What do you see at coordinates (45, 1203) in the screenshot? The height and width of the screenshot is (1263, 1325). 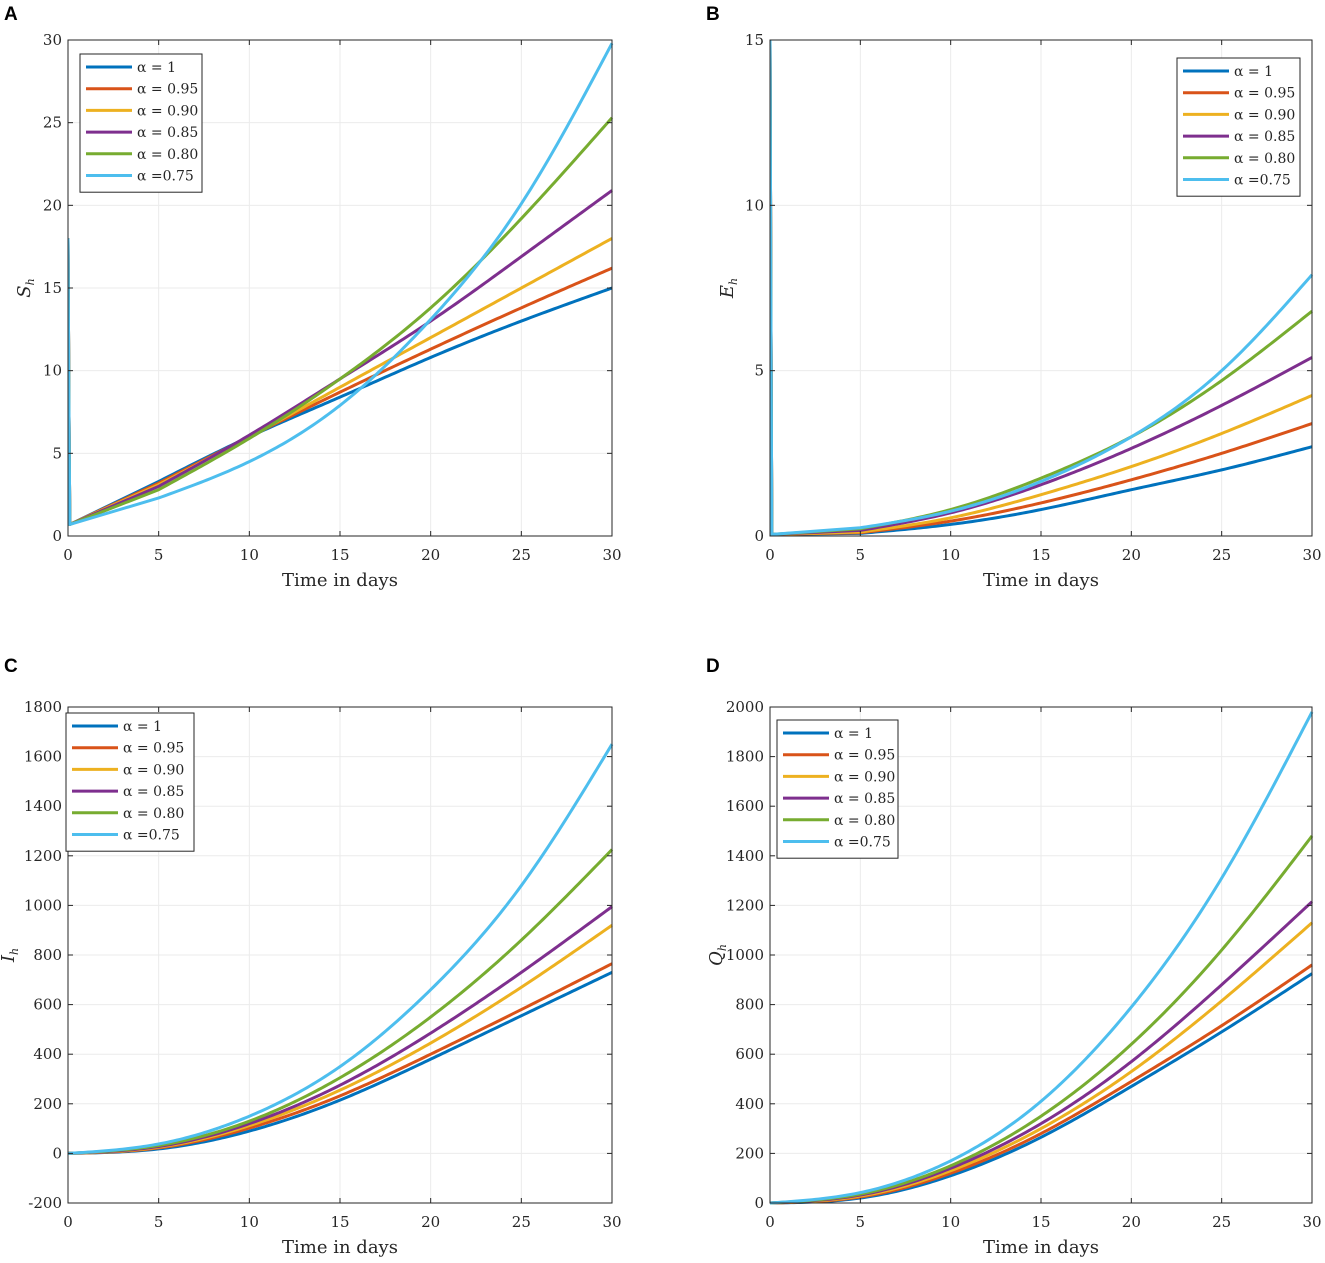 I see `y-tick-label: -200` at bounding box center [45, 1203].